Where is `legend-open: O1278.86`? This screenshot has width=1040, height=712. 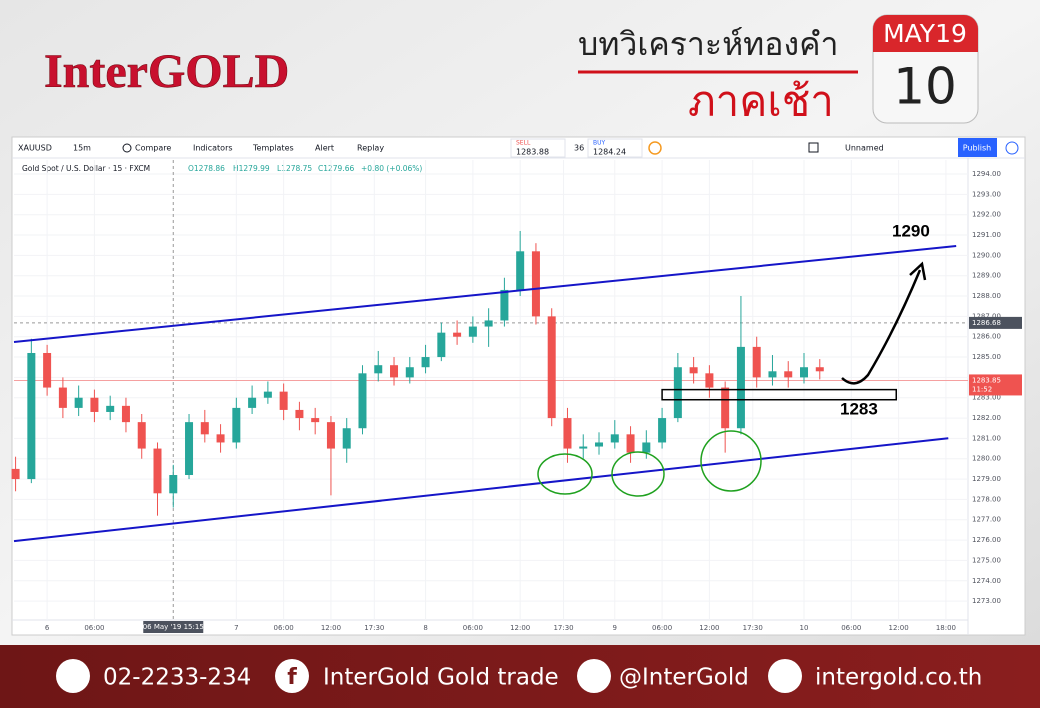 legend-open: O1278.86 is located at coordinates (206, 168).